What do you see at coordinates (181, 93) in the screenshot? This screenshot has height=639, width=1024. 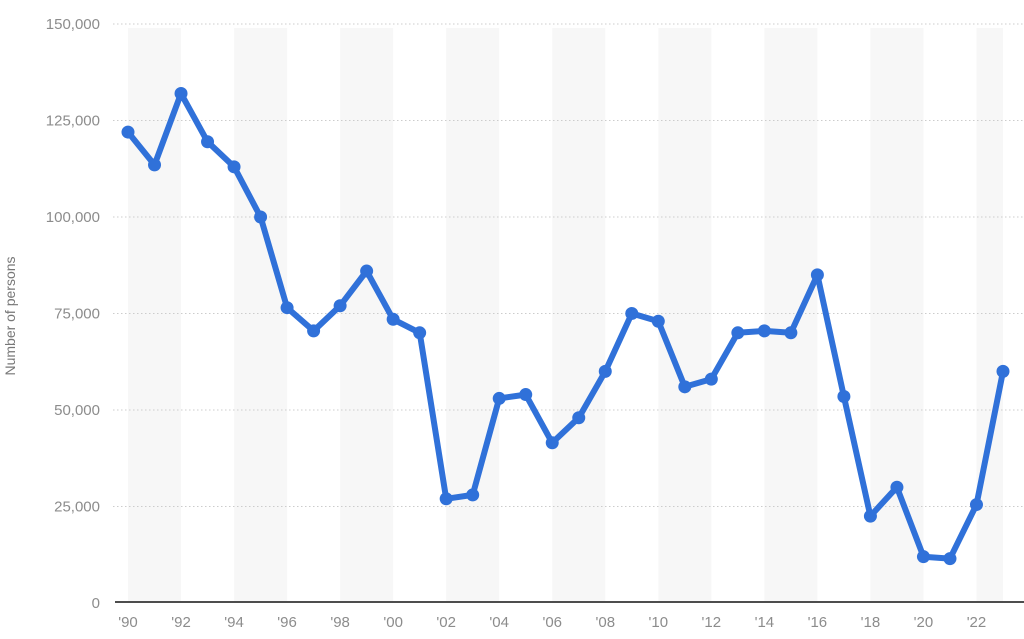 I see `data-point-1992` at bounding box center [181, 93].